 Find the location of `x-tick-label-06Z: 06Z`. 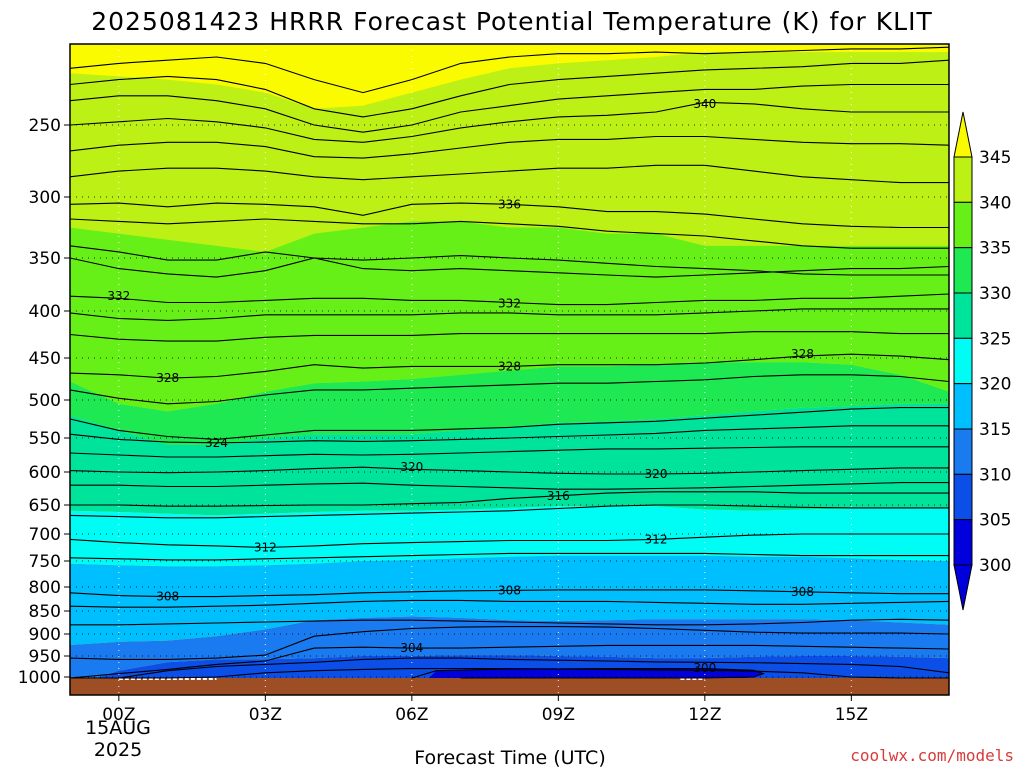

x-tick-label-06Z: 06Z is located at coordinates (411, 715).